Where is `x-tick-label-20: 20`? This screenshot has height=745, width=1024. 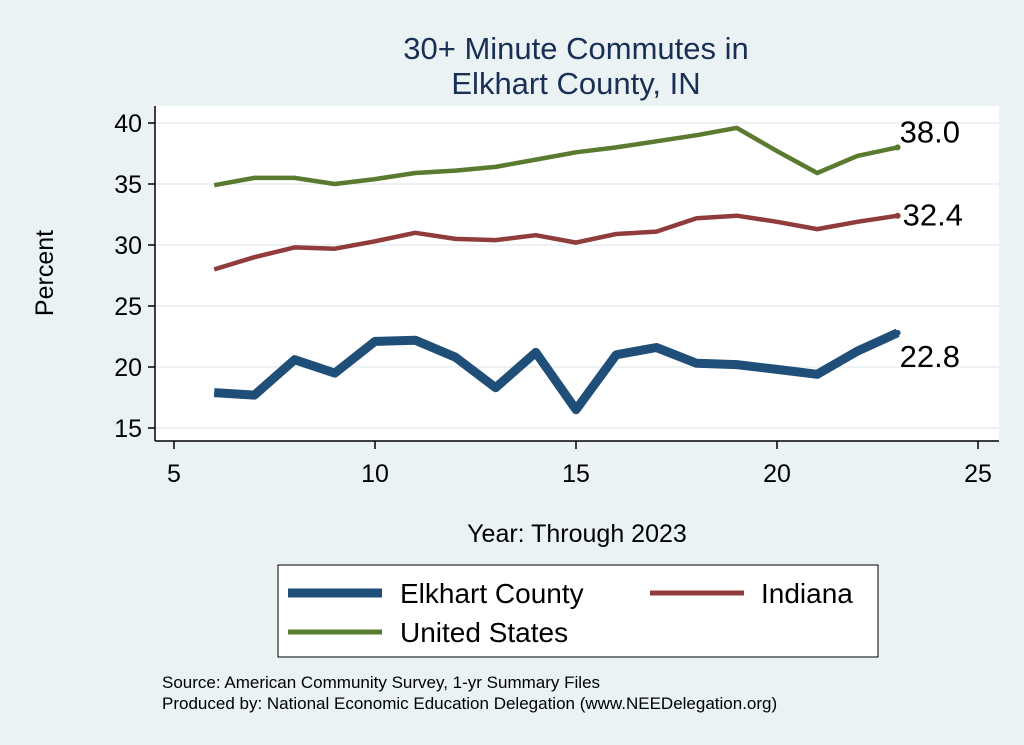 x-tick-label-20: 20 is located at coordinates (777, 474).